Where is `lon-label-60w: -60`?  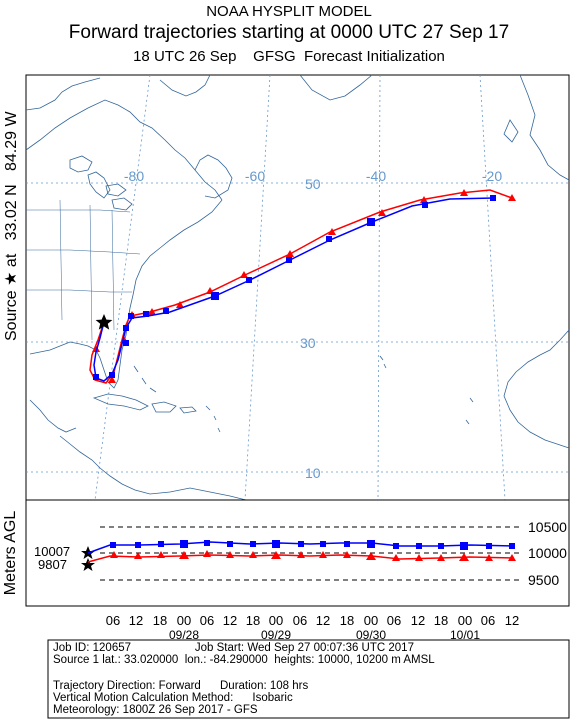
lon-label-60w: -60 is located at coordinates (255, 176).